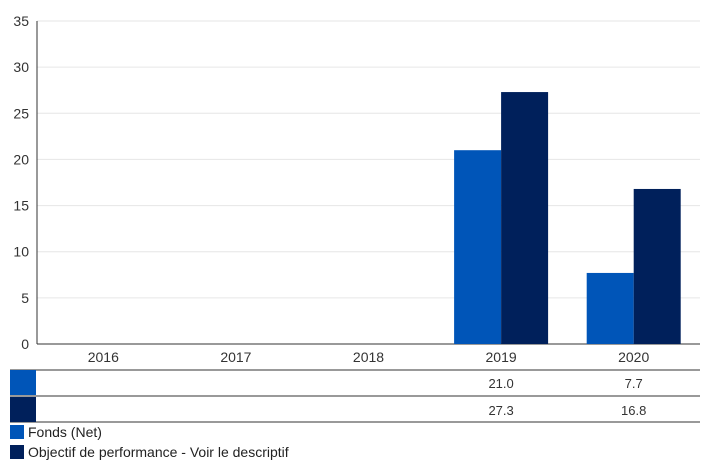 The width and height of the screenshot is (702, 467). Describe the element at coordinates (21, 113) in the screenshot. I see `y-tick-label: 25` at that location.